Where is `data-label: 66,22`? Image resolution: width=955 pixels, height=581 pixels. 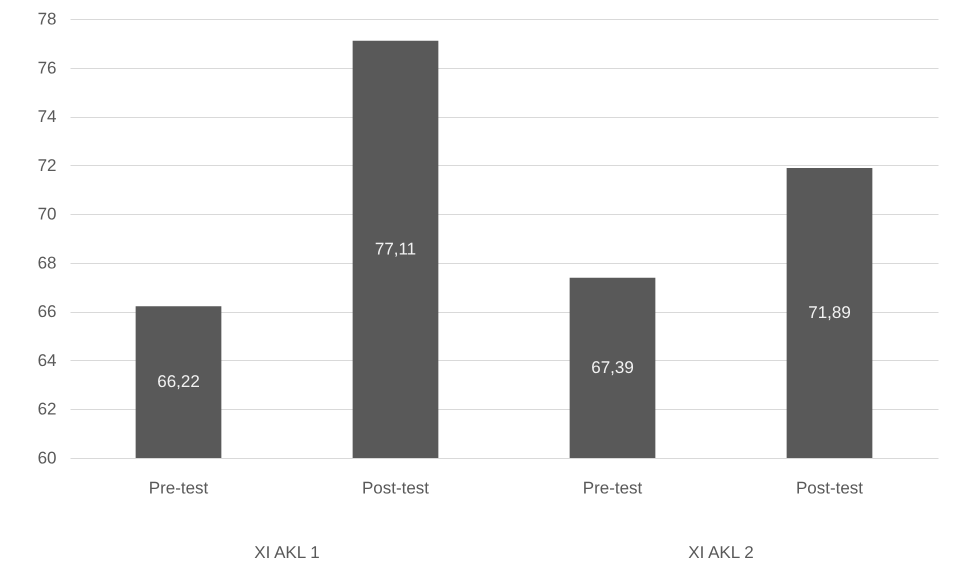 data-label: 66,22 is located at coordinates (178, 382).